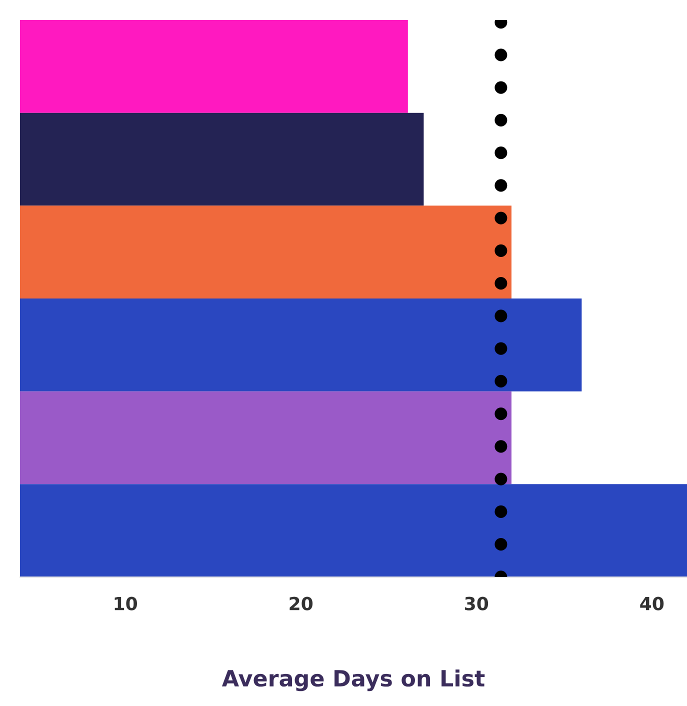  Describe the element at coordinates (476, 603) in the screenshot. I see `x-tick-label: 30` at that location.